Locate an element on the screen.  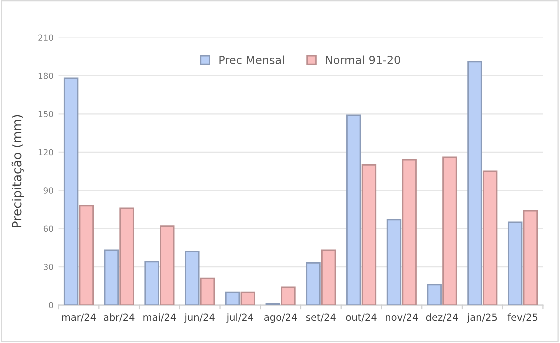
y-tick-label: 0 is located at coordinates (51, 305).